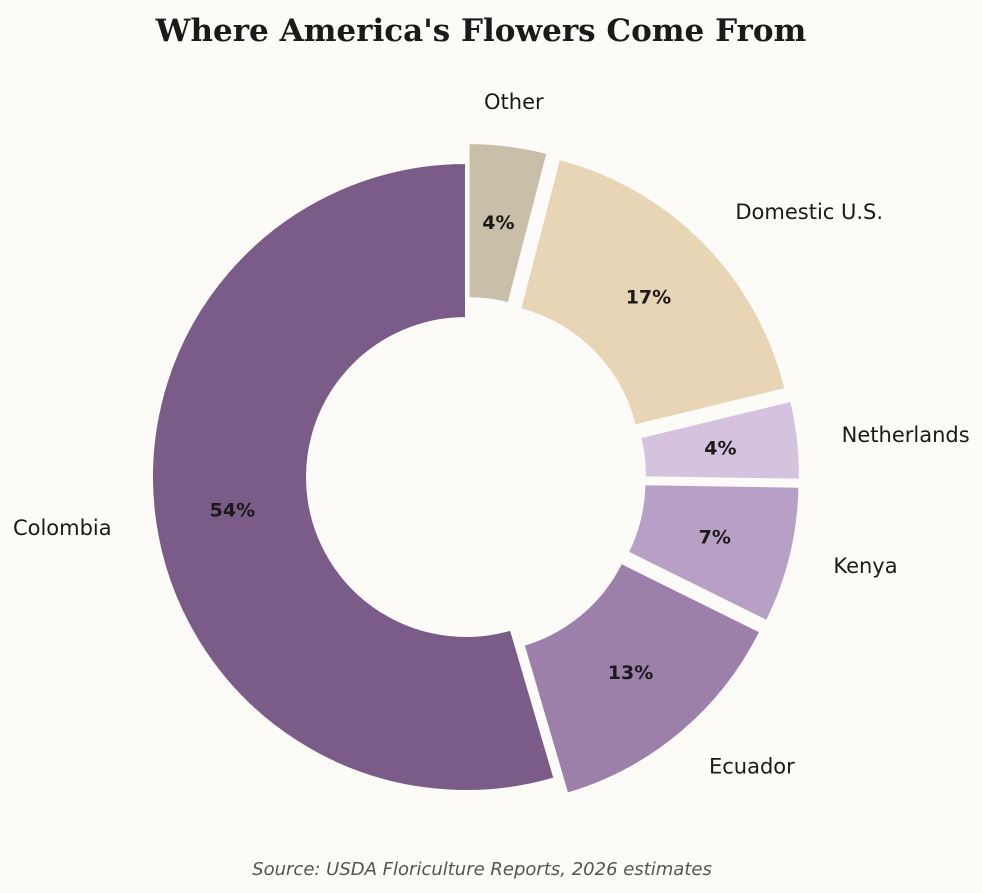 This screenshot has height=893, width=982. What do you see at coordinates (648, 297) in the screenshot?
I see `value-label-domestic-u-s: 17%` at bounding box center [648, 297].